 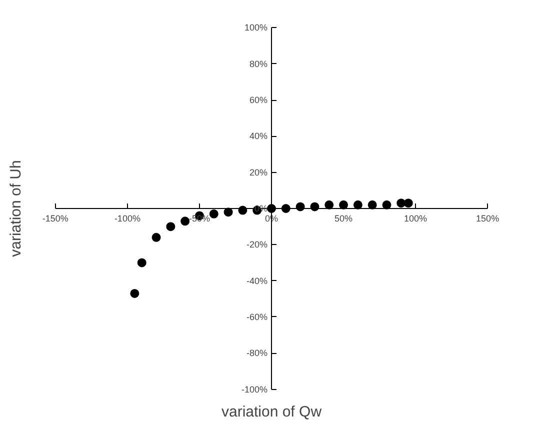 What do you see at coordinates (343, 219) in the screenshot?
I see `x-tick-label: 50%` at bounding box center [343, 219].